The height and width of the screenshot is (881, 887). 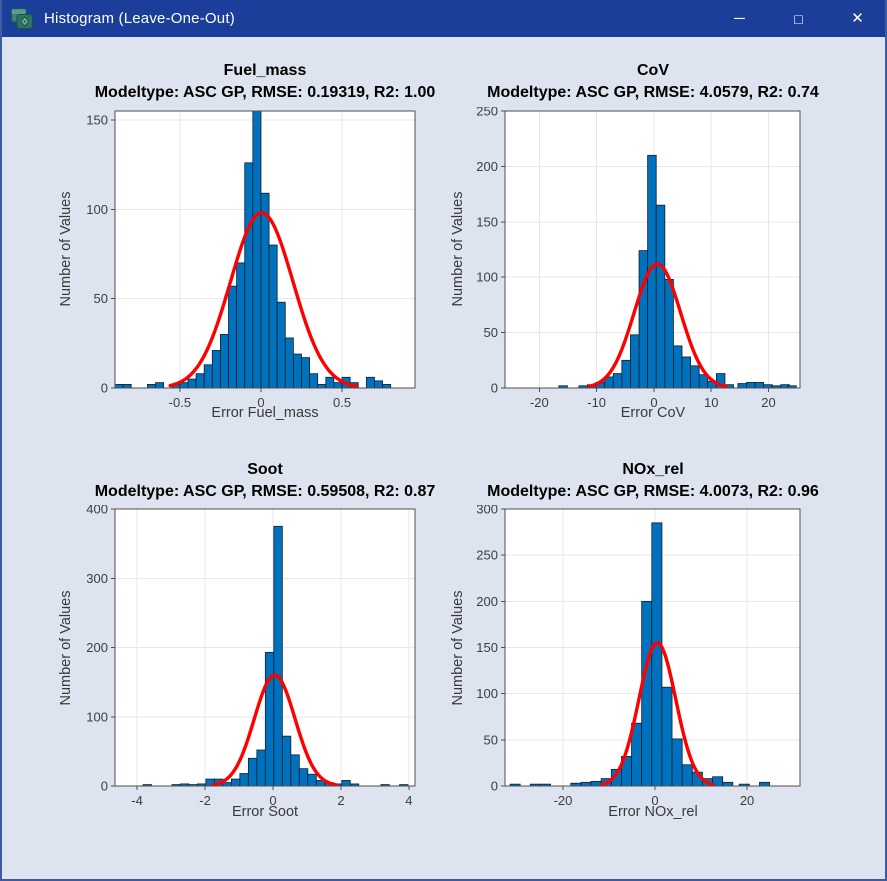 What do you see at coordinates (265, 413) in the screenshot?
I see `x-axis-label: Error Fuel_mass` at bounding box center [265, 413].